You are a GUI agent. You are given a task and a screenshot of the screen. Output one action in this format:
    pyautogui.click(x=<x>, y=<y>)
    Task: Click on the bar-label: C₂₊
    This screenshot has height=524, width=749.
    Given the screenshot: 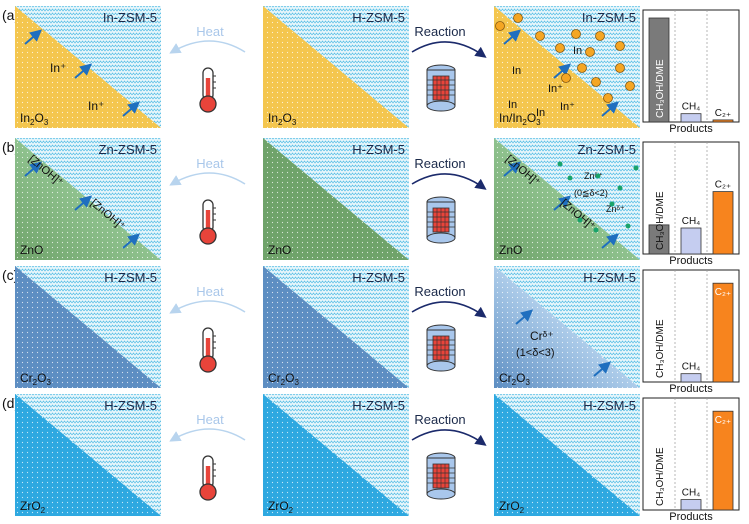 What is the action you would take?
    pyautogui.click(x=723, y=185)
    